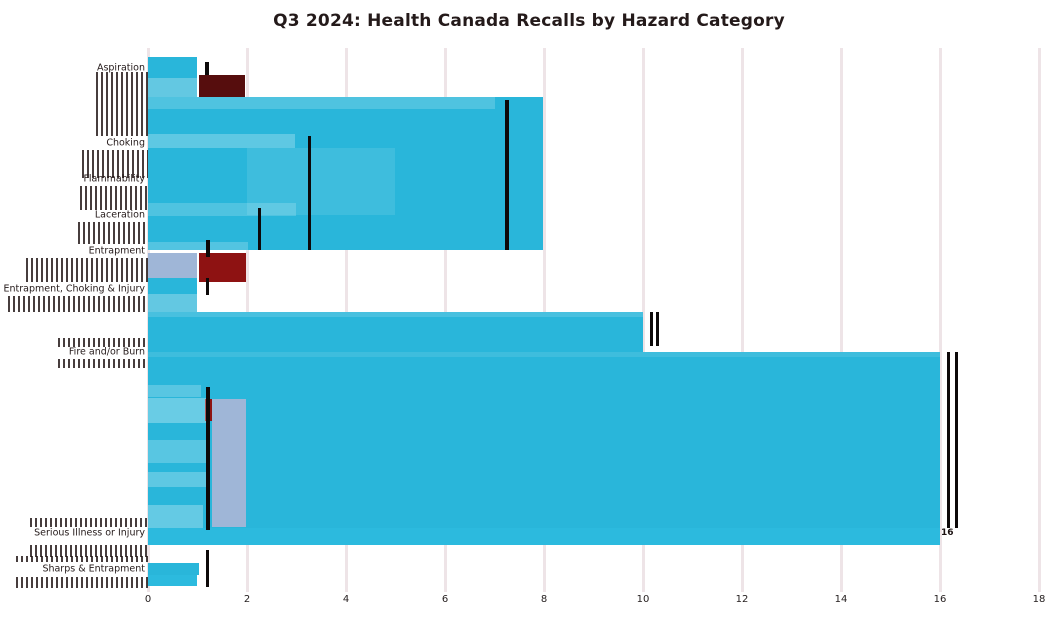 This screenshot has height=617, width=1058. What do you see at coordinates (114, 179) in the screenshot?
I see `y-axis-label-2: Flammability` at bounding box center [114, 179].